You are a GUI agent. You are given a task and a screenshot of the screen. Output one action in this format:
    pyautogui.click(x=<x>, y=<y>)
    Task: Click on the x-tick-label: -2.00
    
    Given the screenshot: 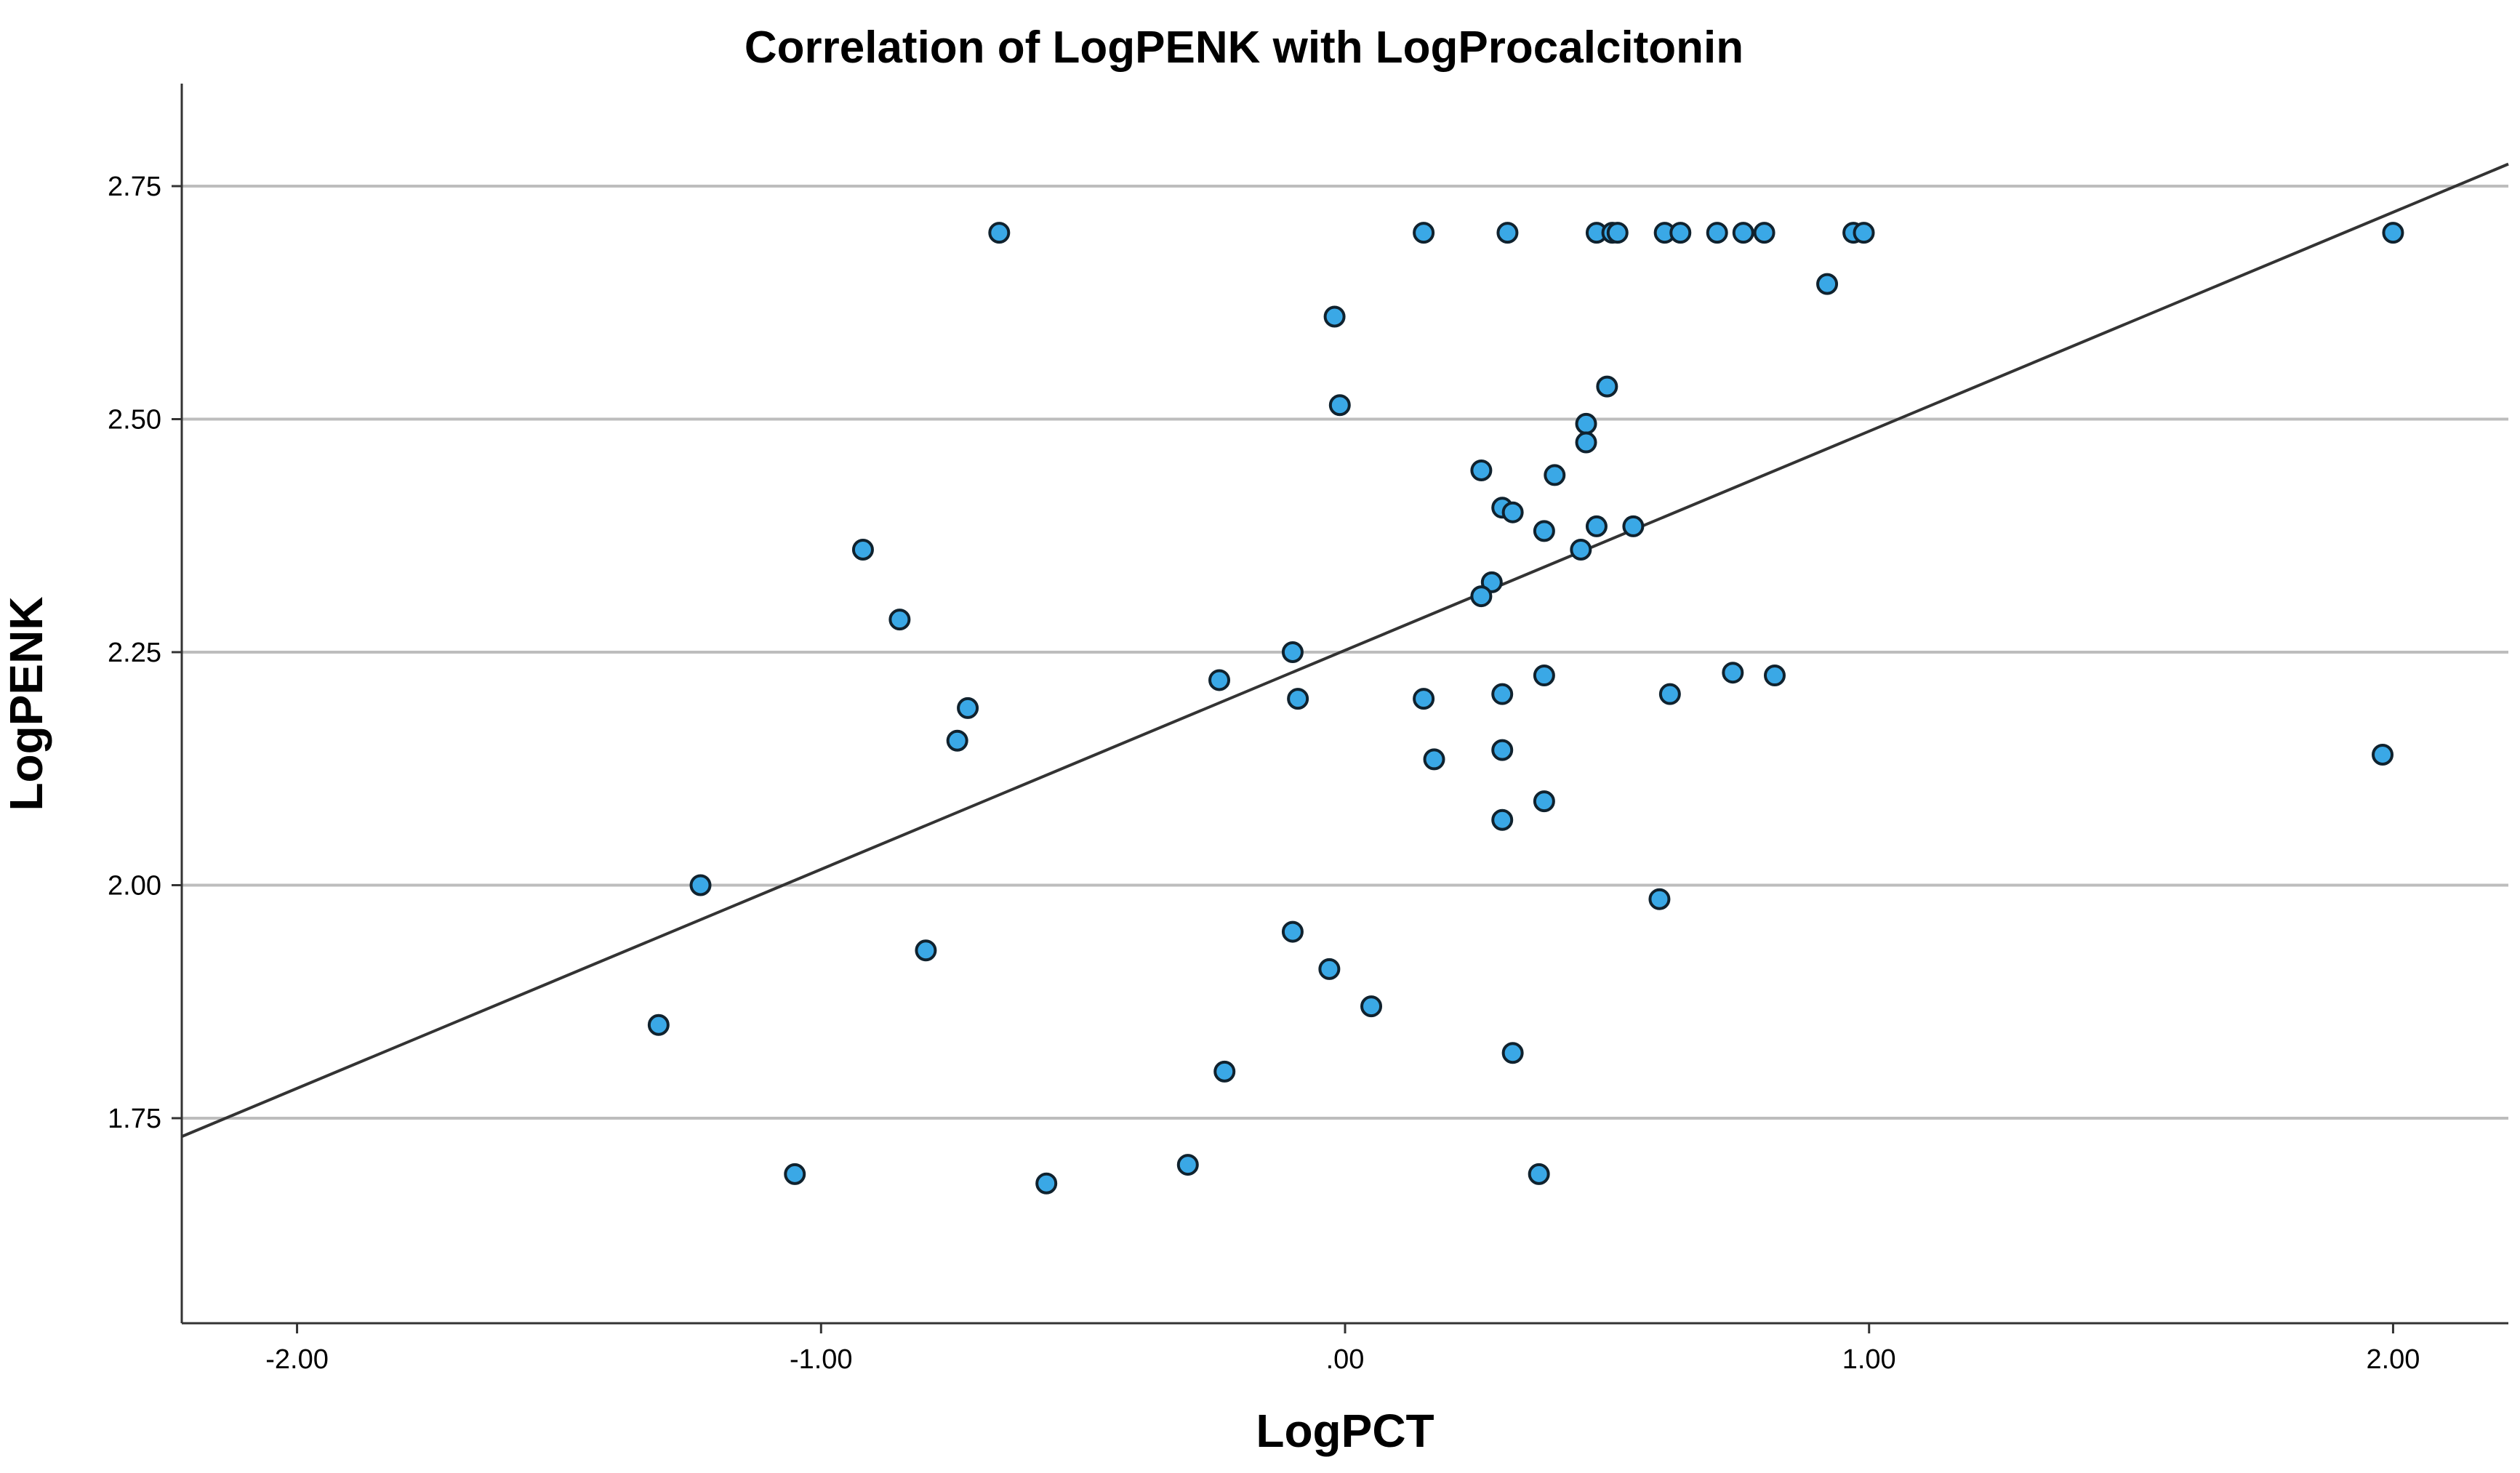 What is the action you would take?
    pyautogui.click(x=297, y=1359)
    